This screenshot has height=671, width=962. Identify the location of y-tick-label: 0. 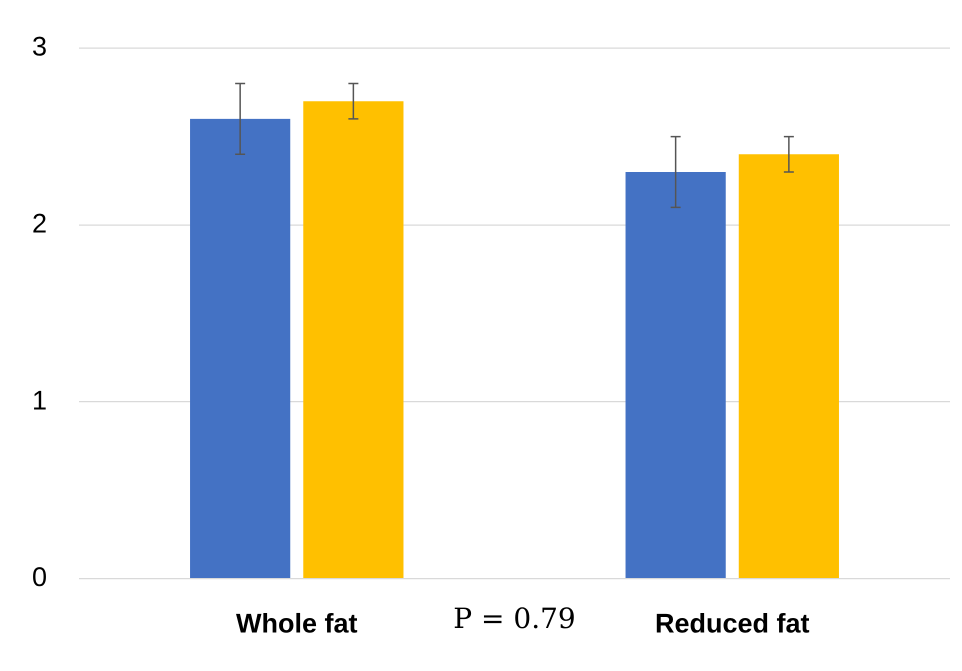
(40, 577).